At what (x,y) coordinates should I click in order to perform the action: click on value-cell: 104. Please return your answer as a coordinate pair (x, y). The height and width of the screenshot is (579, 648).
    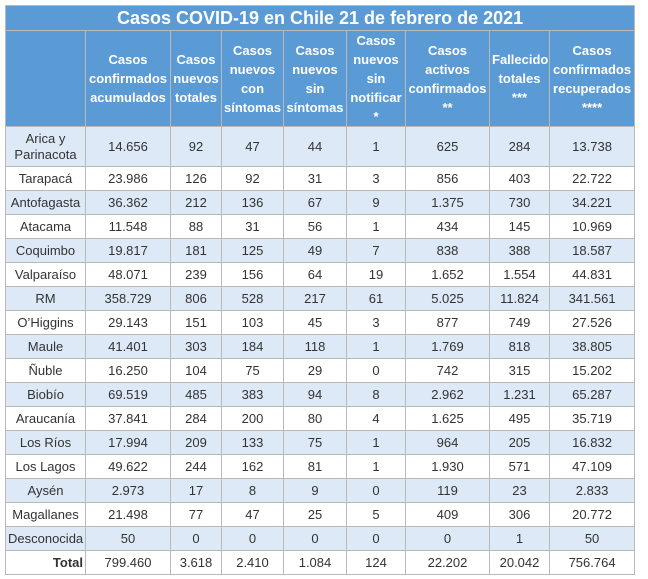
    Looking at the image, I should click on (196, 370).